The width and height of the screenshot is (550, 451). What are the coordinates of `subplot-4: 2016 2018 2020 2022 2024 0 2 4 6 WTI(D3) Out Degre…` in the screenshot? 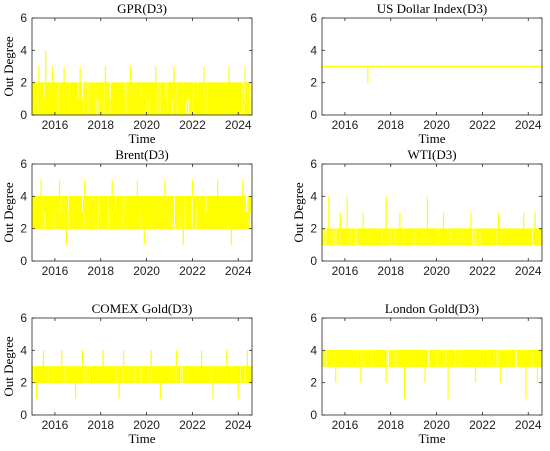 It's located at (417, 212).